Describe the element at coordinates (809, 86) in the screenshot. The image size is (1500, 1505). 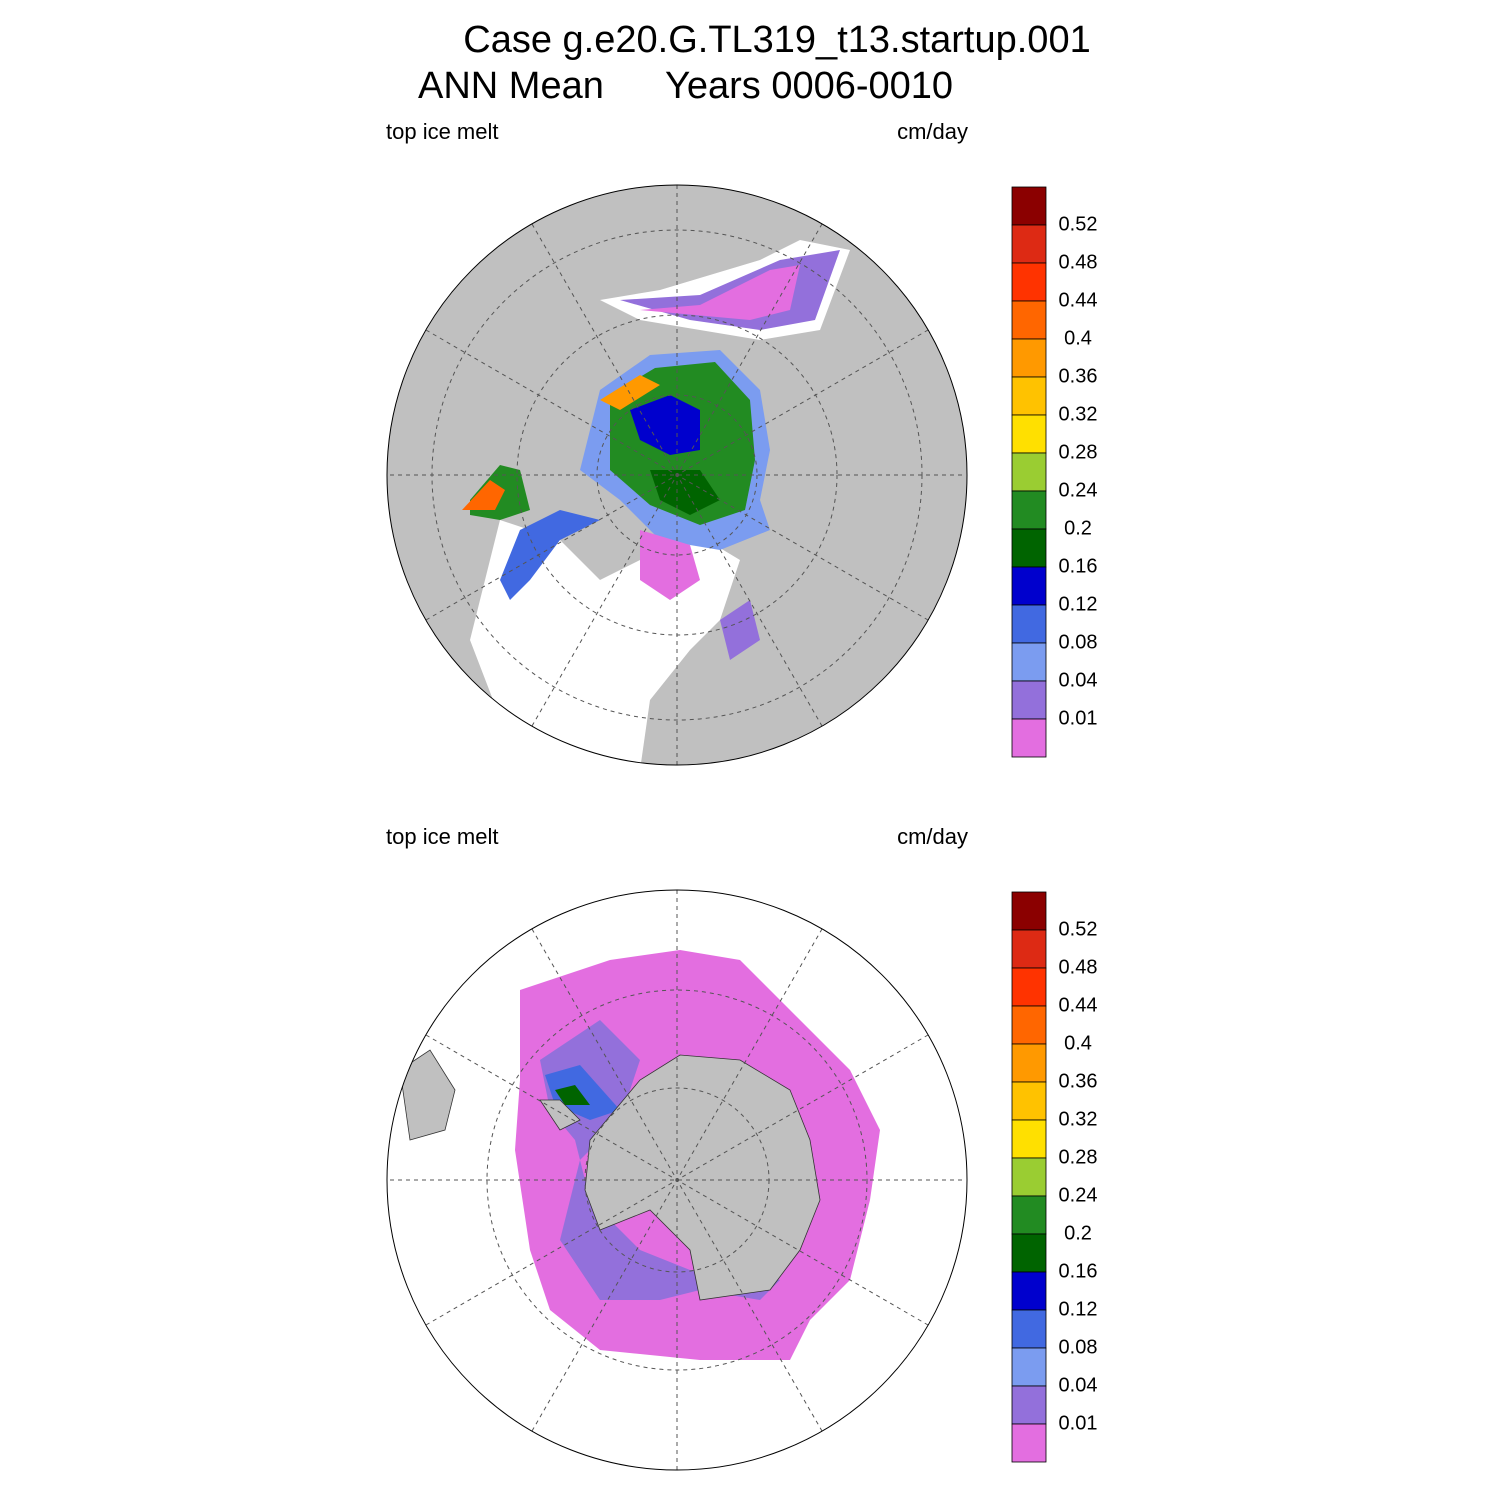
I see `subtitle-right: Years 0006-0010` at that location.